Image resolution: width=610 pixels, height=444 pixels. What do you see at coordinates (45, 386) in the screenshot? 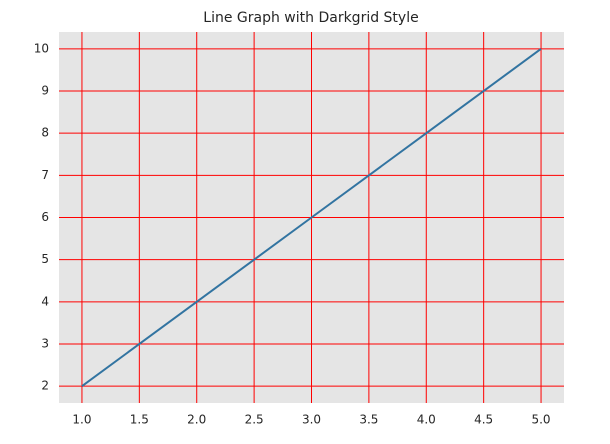
I see `y-tick-label: 2` at bounding box center [45, 386].